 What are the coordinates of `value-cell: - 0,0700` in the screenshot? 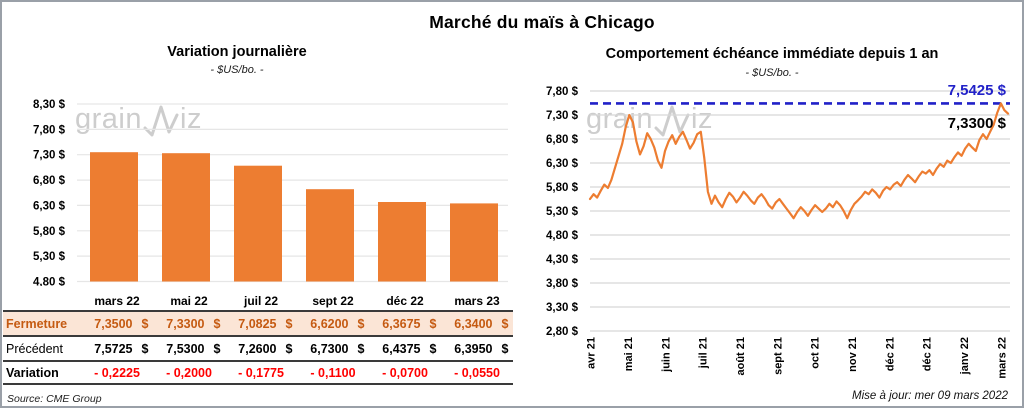 It's located at (405, 372).